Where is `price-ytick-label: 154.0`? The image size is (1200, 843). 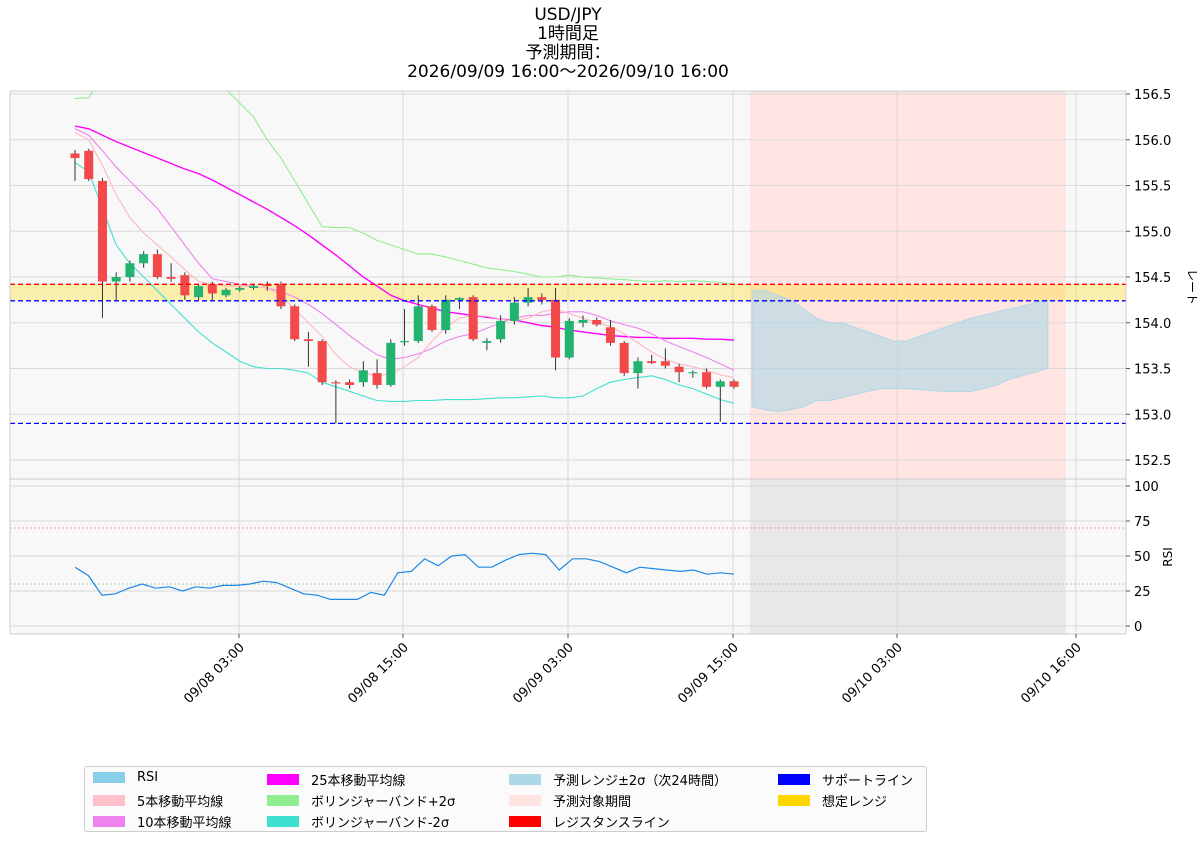
price-ytick-label: 154.0 is located at coordinates (1152, 324).